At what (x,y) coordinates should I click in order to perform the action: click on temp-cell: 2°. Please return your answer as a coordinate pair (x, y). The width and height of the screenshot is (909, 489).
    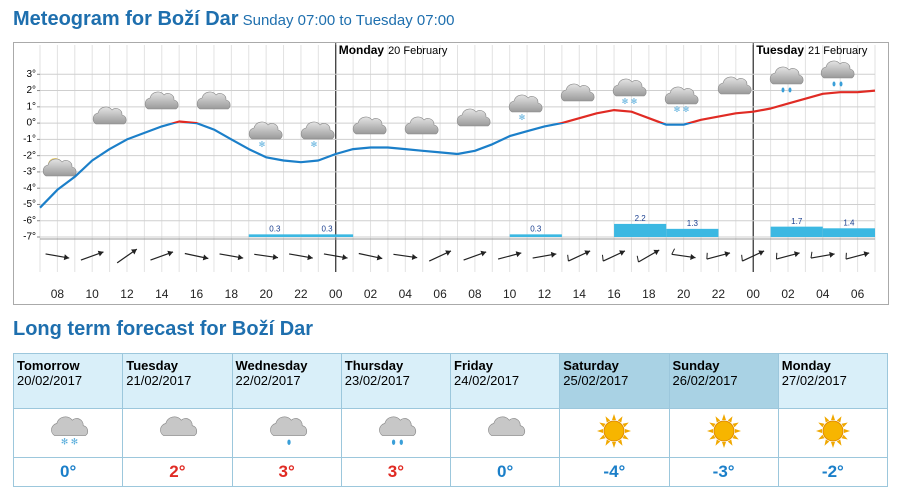
    Looking at the image, I should click on (177, 472).